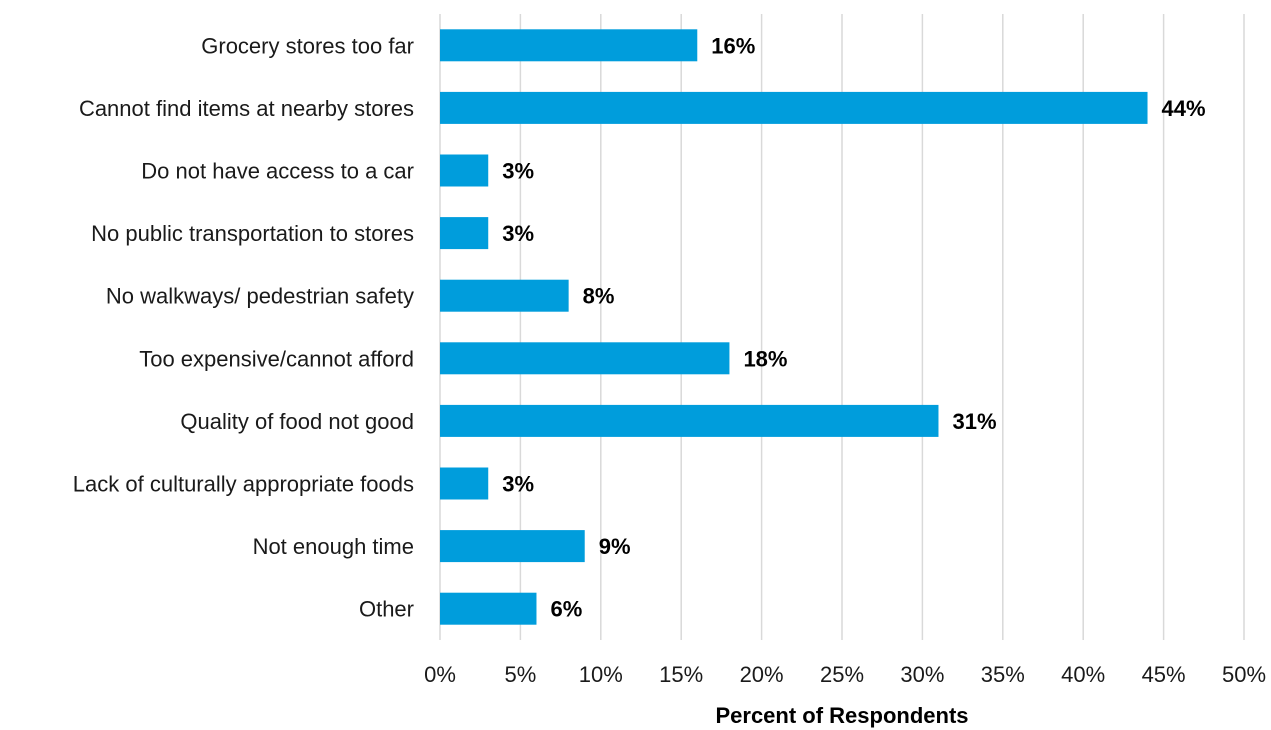 Image resolution: width=1271 pixels, height=730 pixels. I want to click on category-label: Not enough time, so click(333, 546).